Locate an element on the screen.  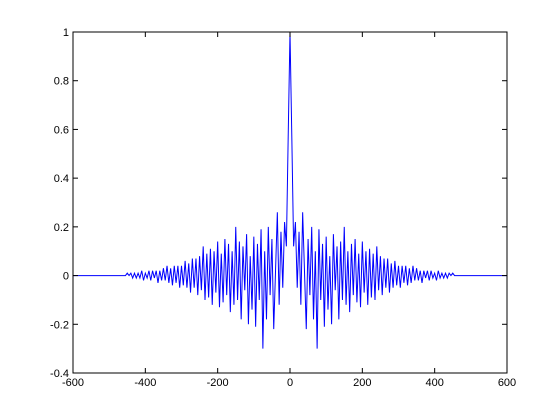
x-tick-label: -400 is located at coordinates (145, 383).